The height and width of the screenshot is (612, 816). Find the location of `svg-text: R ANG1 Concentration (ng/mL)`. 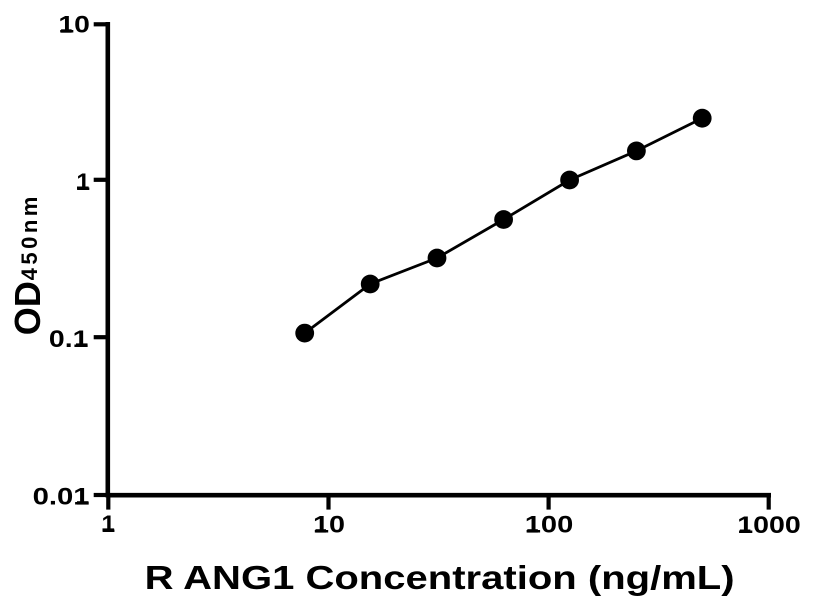

svg-text: R ANG1 Concentration (ng/mL) is located at coordinates (440, 578).